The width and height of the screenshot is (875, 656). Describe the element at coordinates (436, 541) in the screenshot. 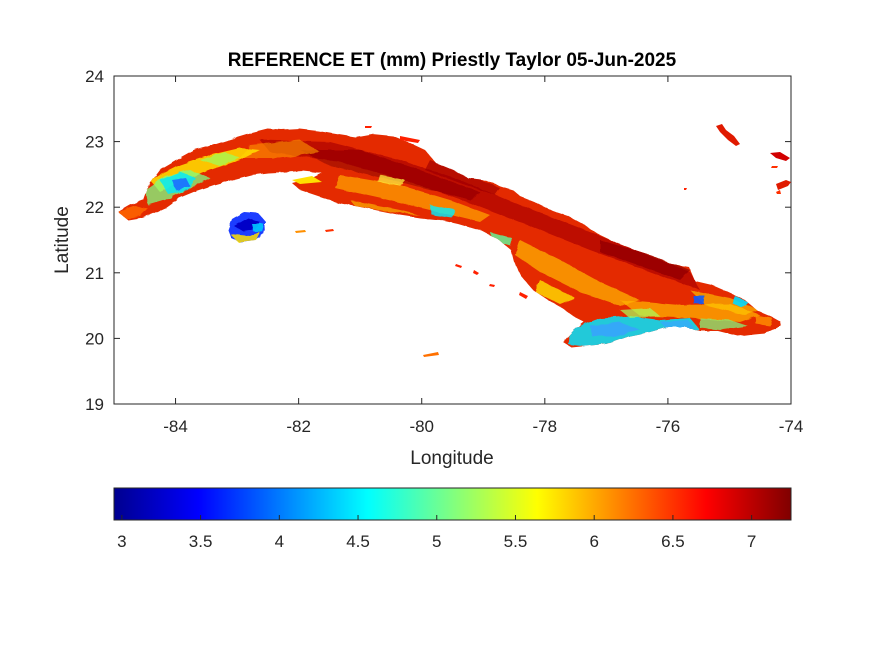

I see `colorbar-tick-label: 5` at that location.